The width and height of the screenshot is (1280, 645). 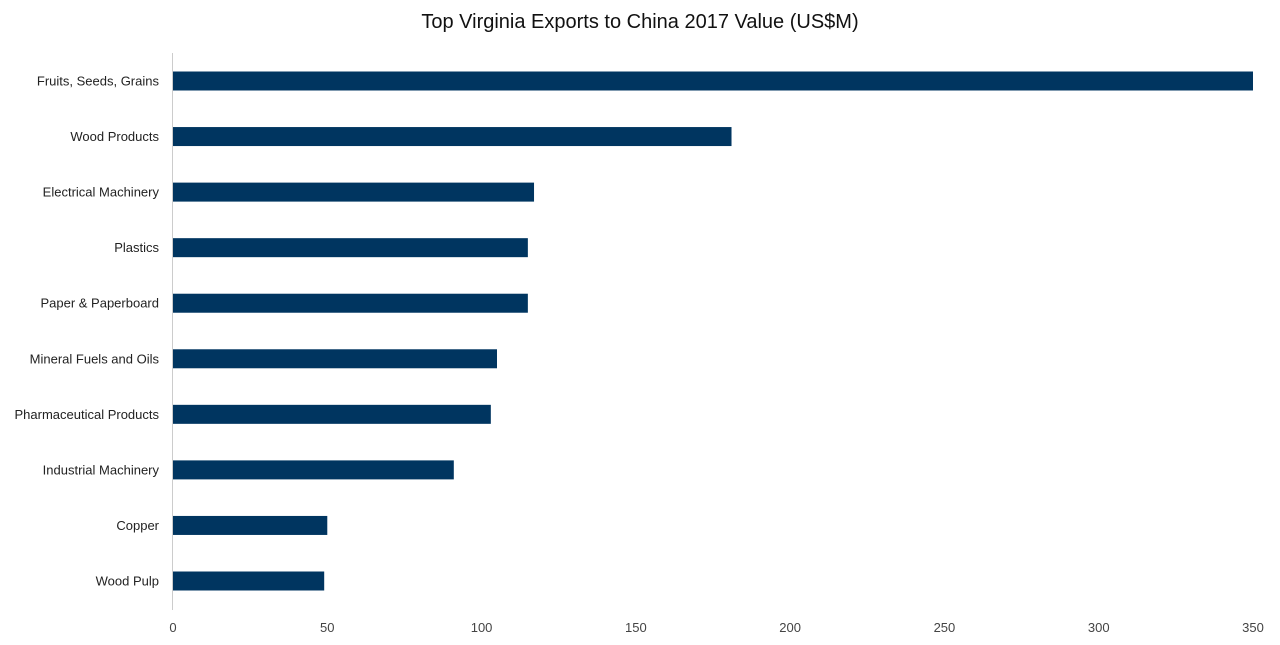 What do you see at coordinates (482, 627) in the screenshot?
I see `x-tick-label: 100` at bounding box center [482, 627].